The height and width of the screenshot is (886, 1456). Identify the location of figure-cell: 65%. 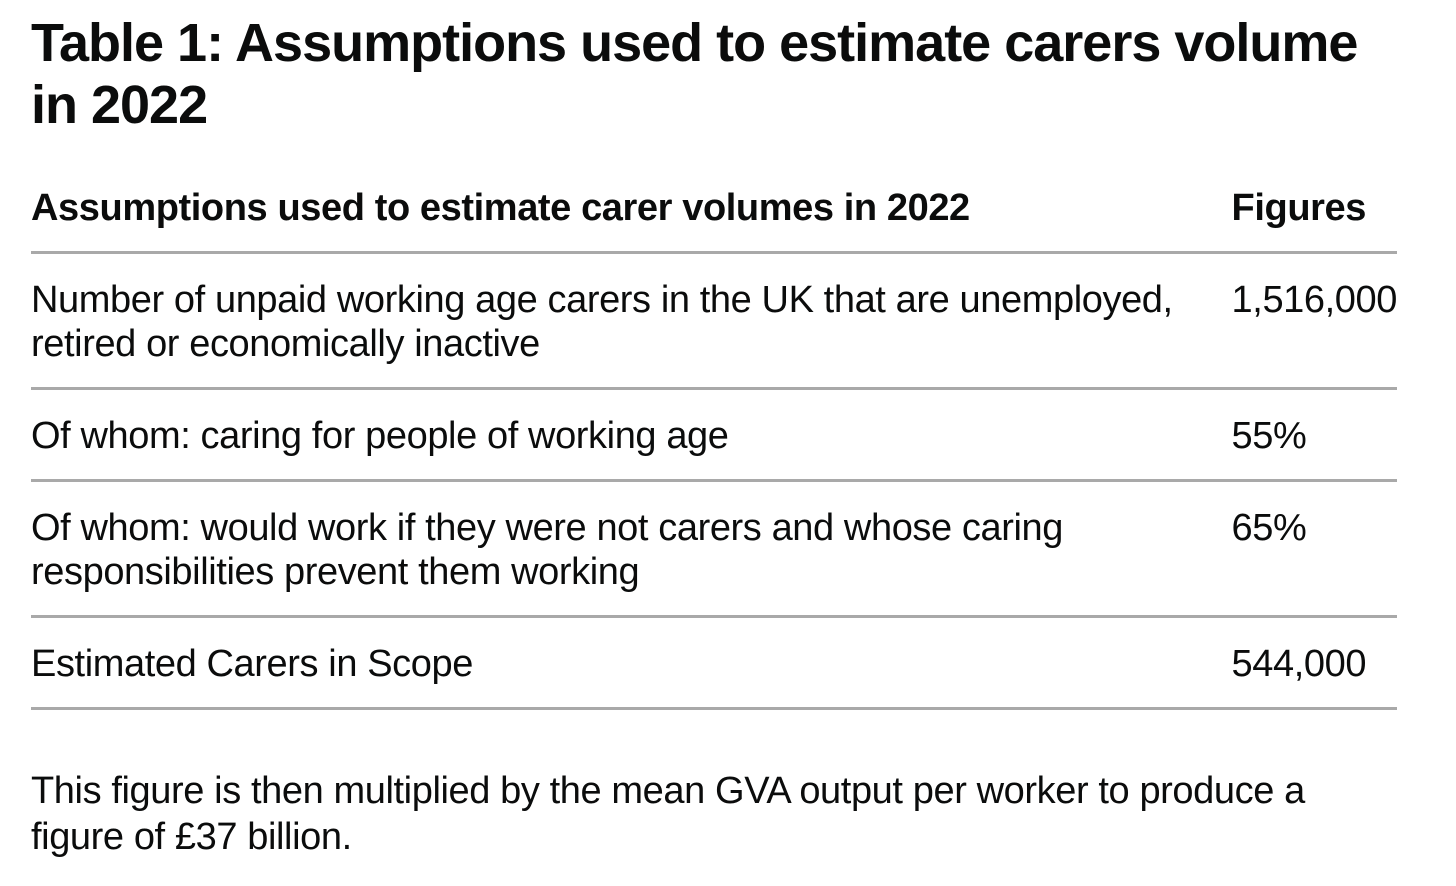
(1314, 549).